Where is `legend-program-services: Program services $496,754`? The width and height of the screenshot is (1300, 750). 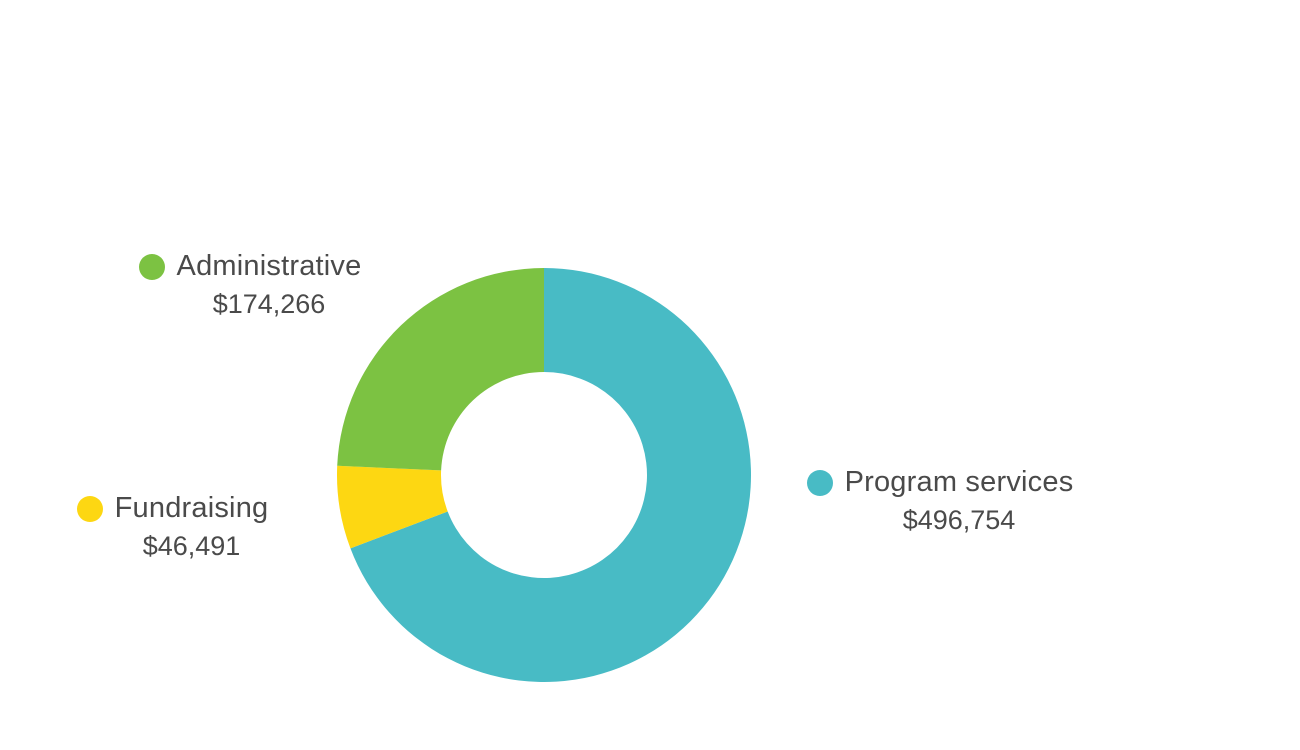 legend-program-services: Program services $496,754 is located at coordinates (940, 501).